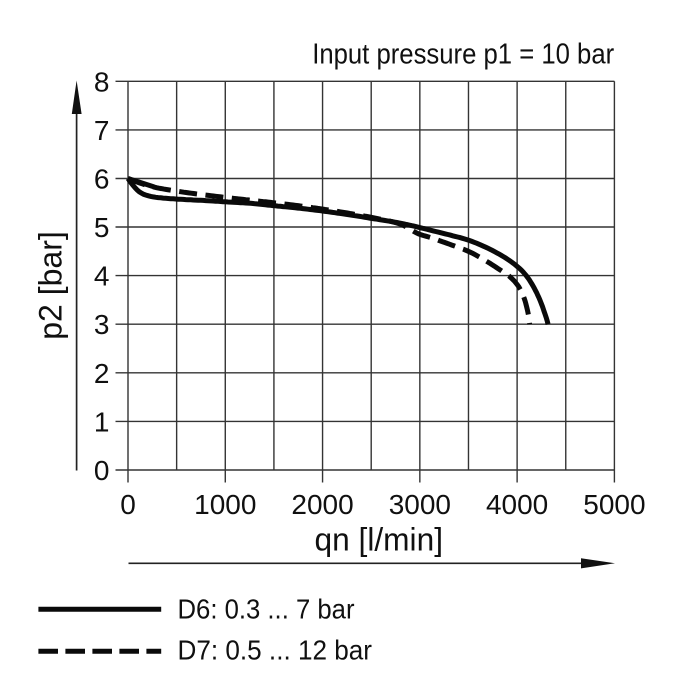  What do you see at coordinates (379, 540) in the screenshot?
I see `svg-text: qn [l/min]` at bounding box center [379, 540].